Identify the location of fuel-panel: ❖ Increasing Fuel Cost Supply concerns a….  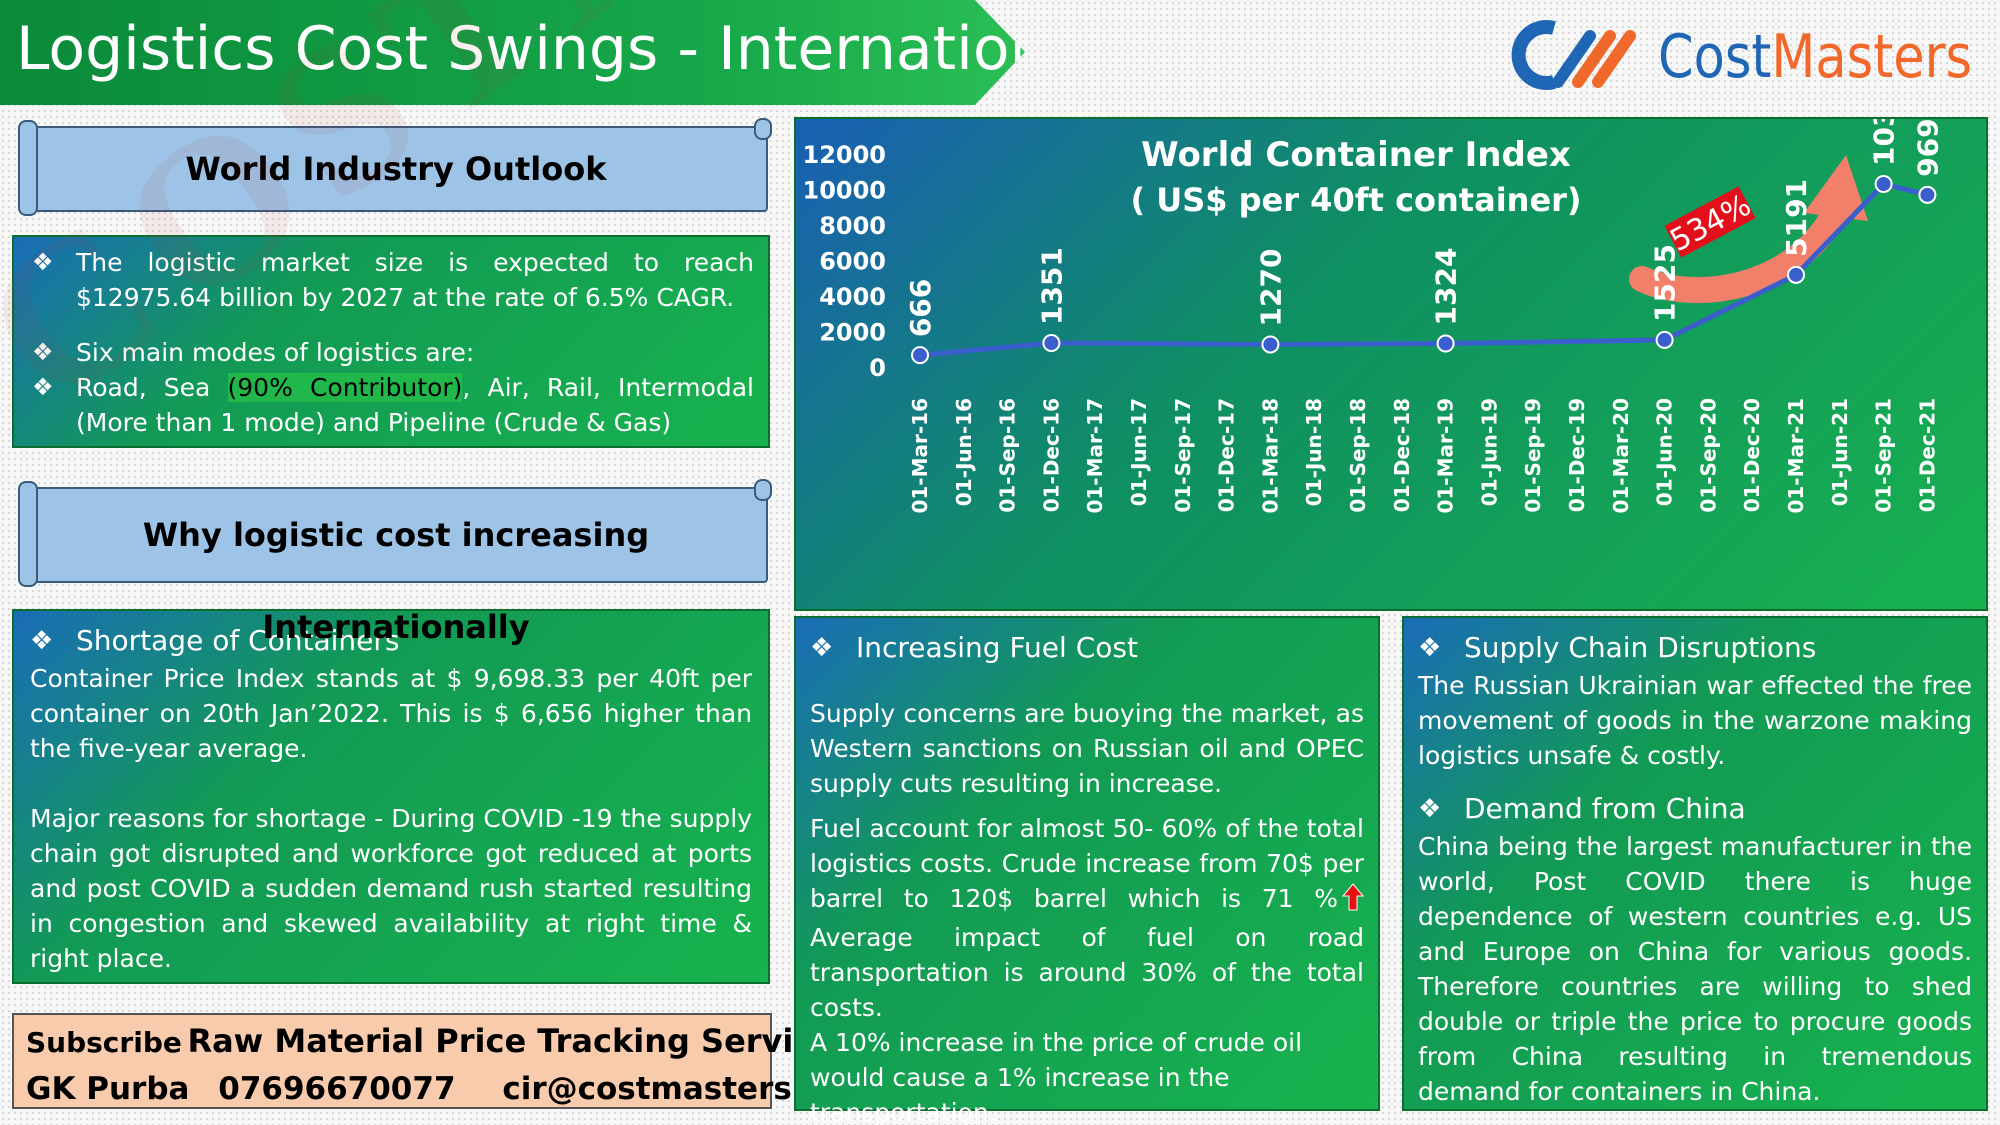
(1087, 870).